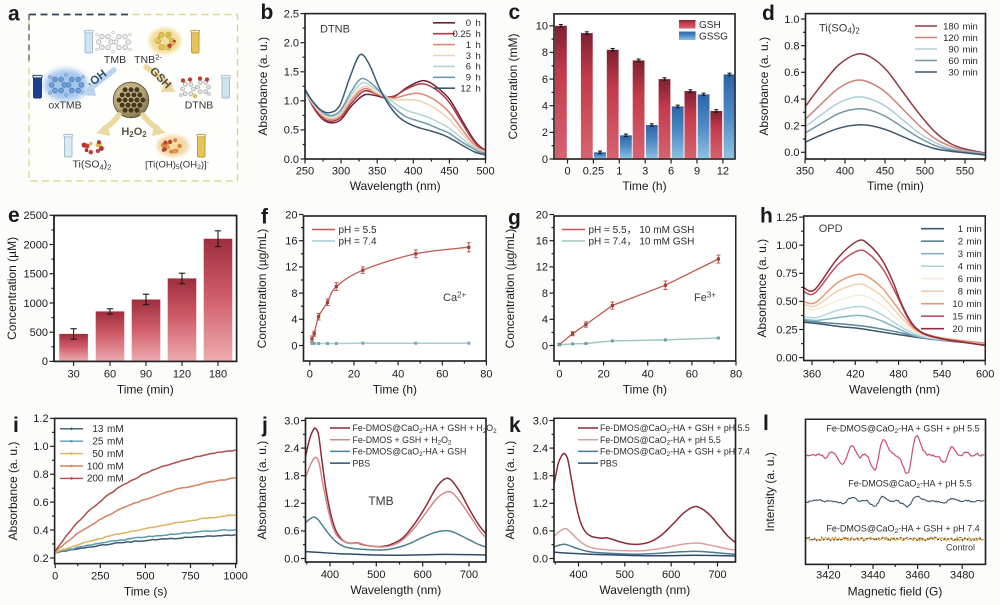 This screenshot has height=605, width=1000. What do you see at coordinates (267, 12) in the screenshot?
I see `svg-text: b` at bounding box center [267, 12].